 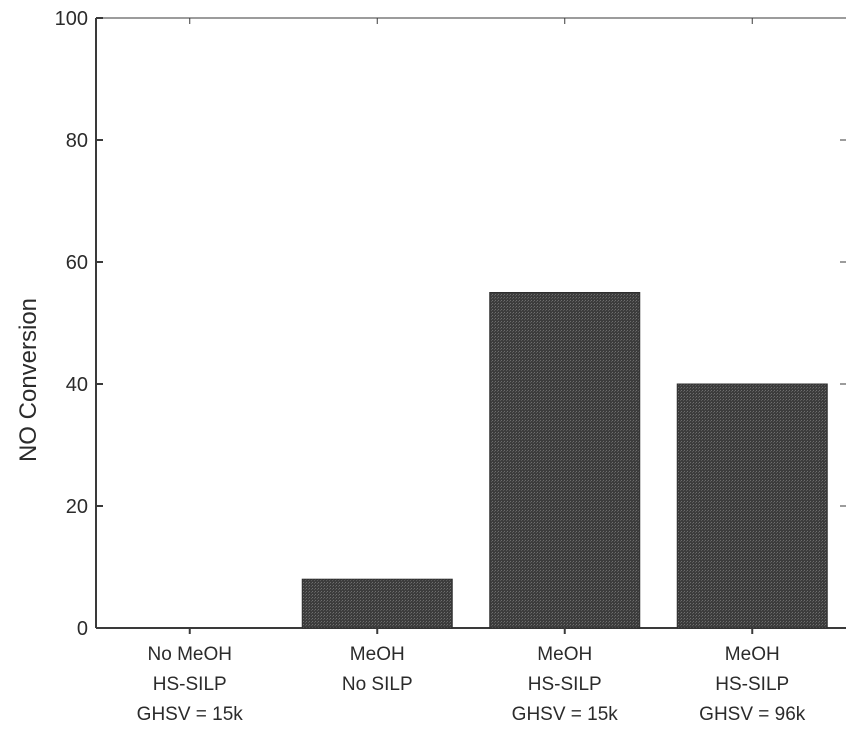 What do you see at coordinates (71, 19) in the screenshot?
I see `y-tick-label: 100` at bounding box center [71, 19].